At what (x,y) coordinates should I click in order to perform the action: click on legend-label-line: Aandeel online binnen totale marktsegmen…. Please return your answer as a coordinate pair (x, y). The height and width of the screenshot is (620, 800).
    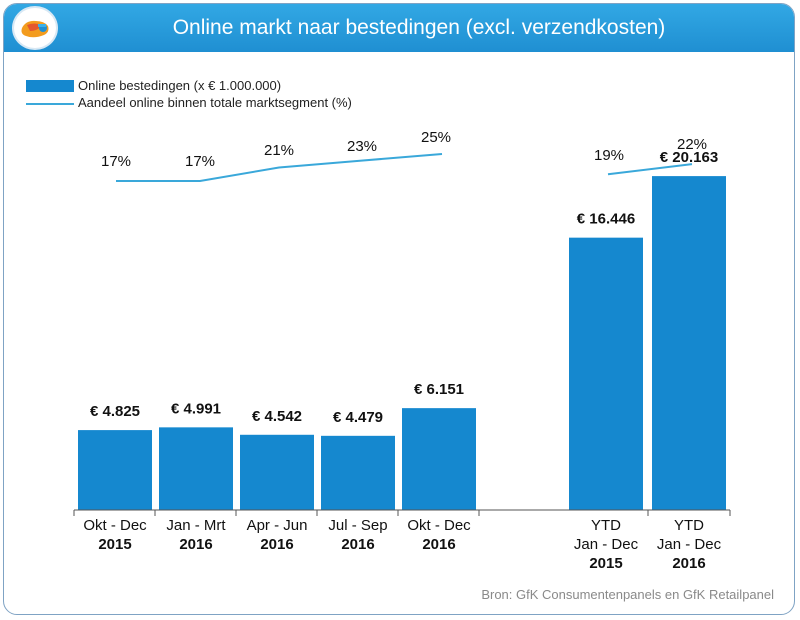
    Looking at the image, I should click on (215, 102).